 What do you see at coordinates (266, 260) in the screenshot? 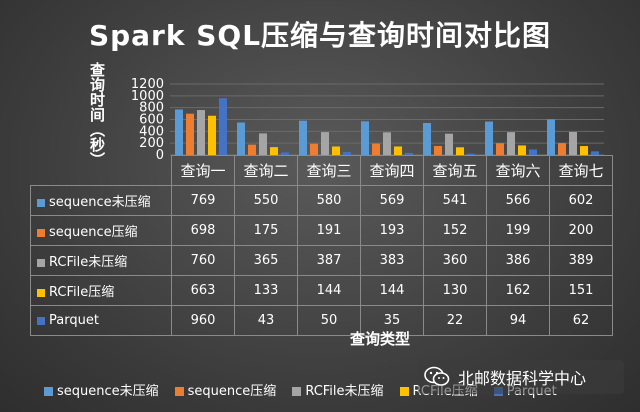
I see `data-label: 365` at bounding box center [266, 260].